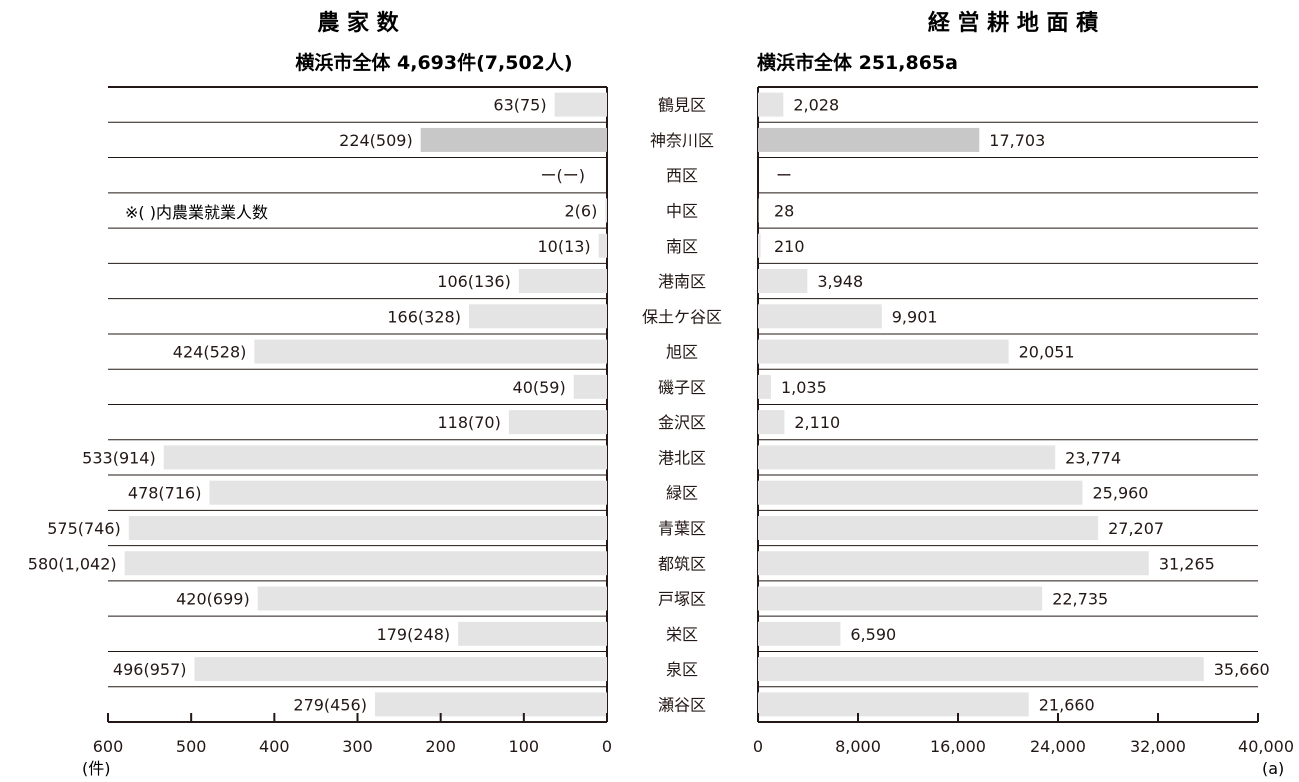 The height and width of the screenshot is (782, 1299). Describe the element at coordinates (1058, 746) in the screenshot. I see `right-tick-label: 24,000` at that location.